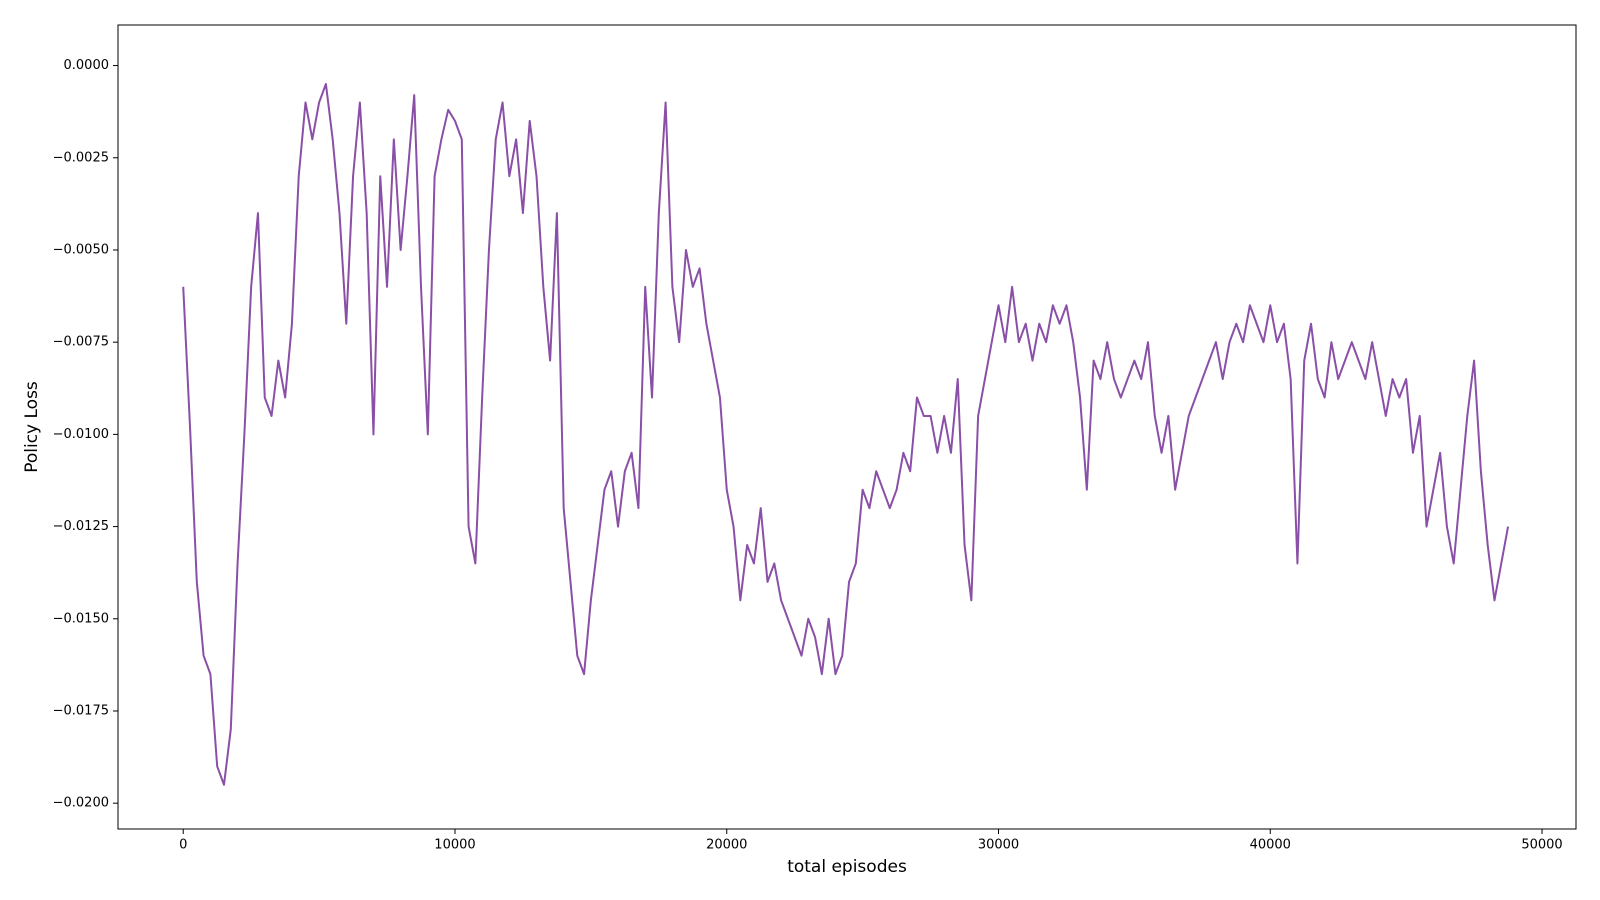  Describe the element at coordinates (81, 342) in the screenshot. I see `y-tick-label: −0.0075` at that location.